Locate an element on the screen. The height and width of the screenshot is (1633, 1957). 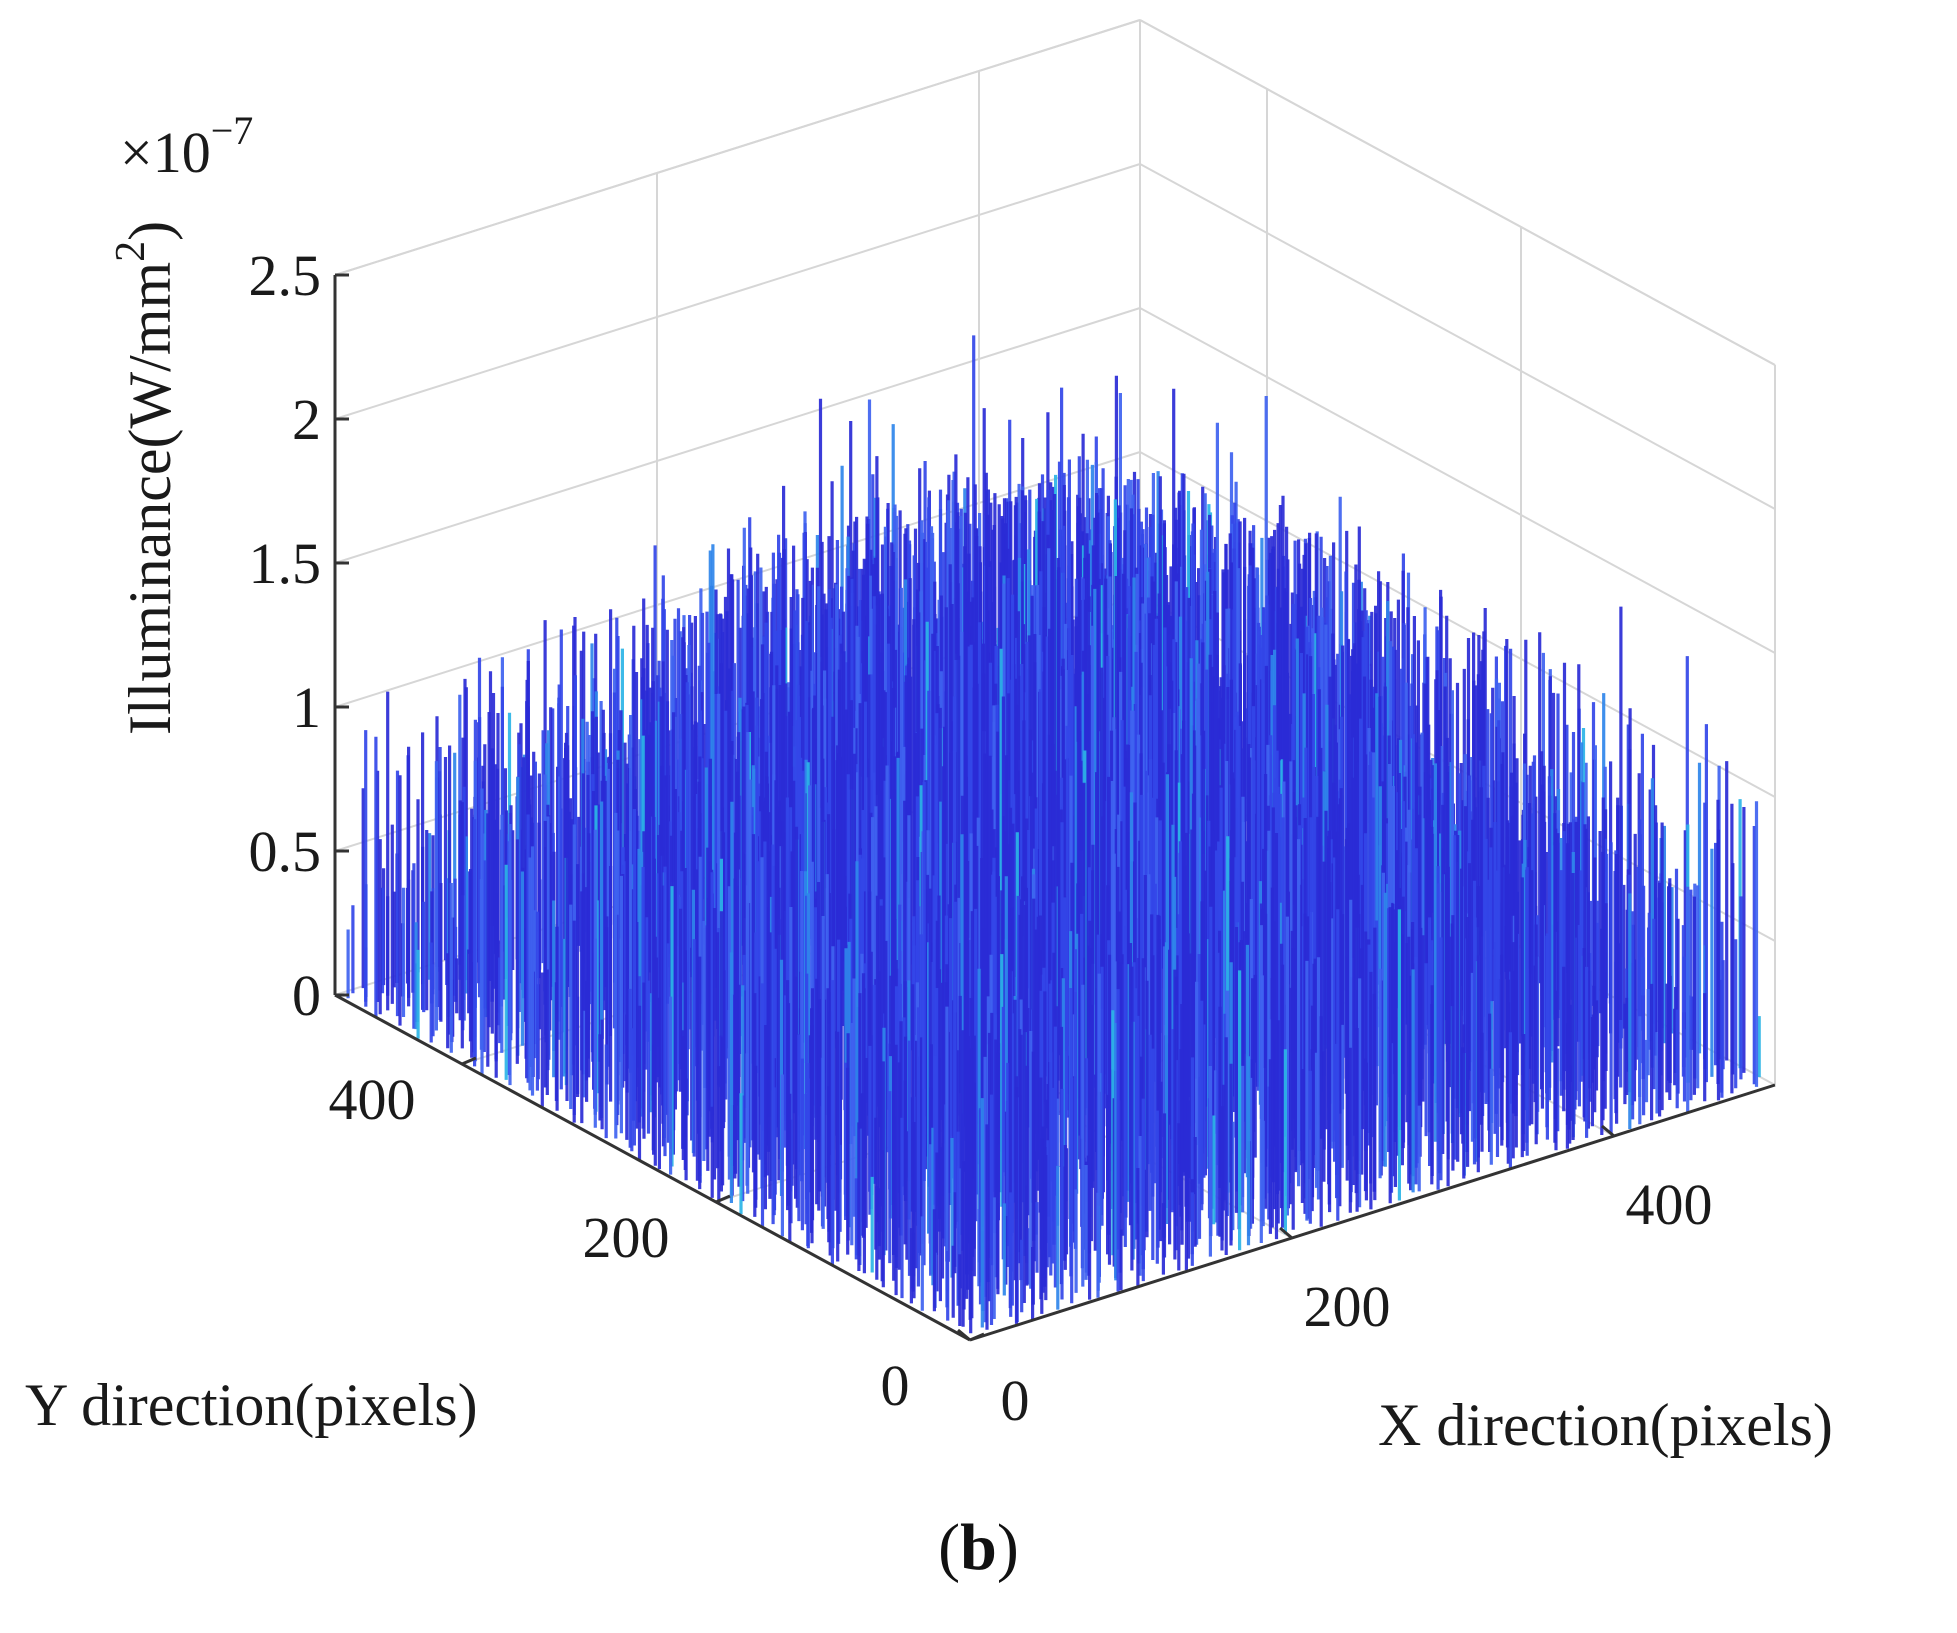
z-axis-label-close: ) is located at coordinates (150, 231).